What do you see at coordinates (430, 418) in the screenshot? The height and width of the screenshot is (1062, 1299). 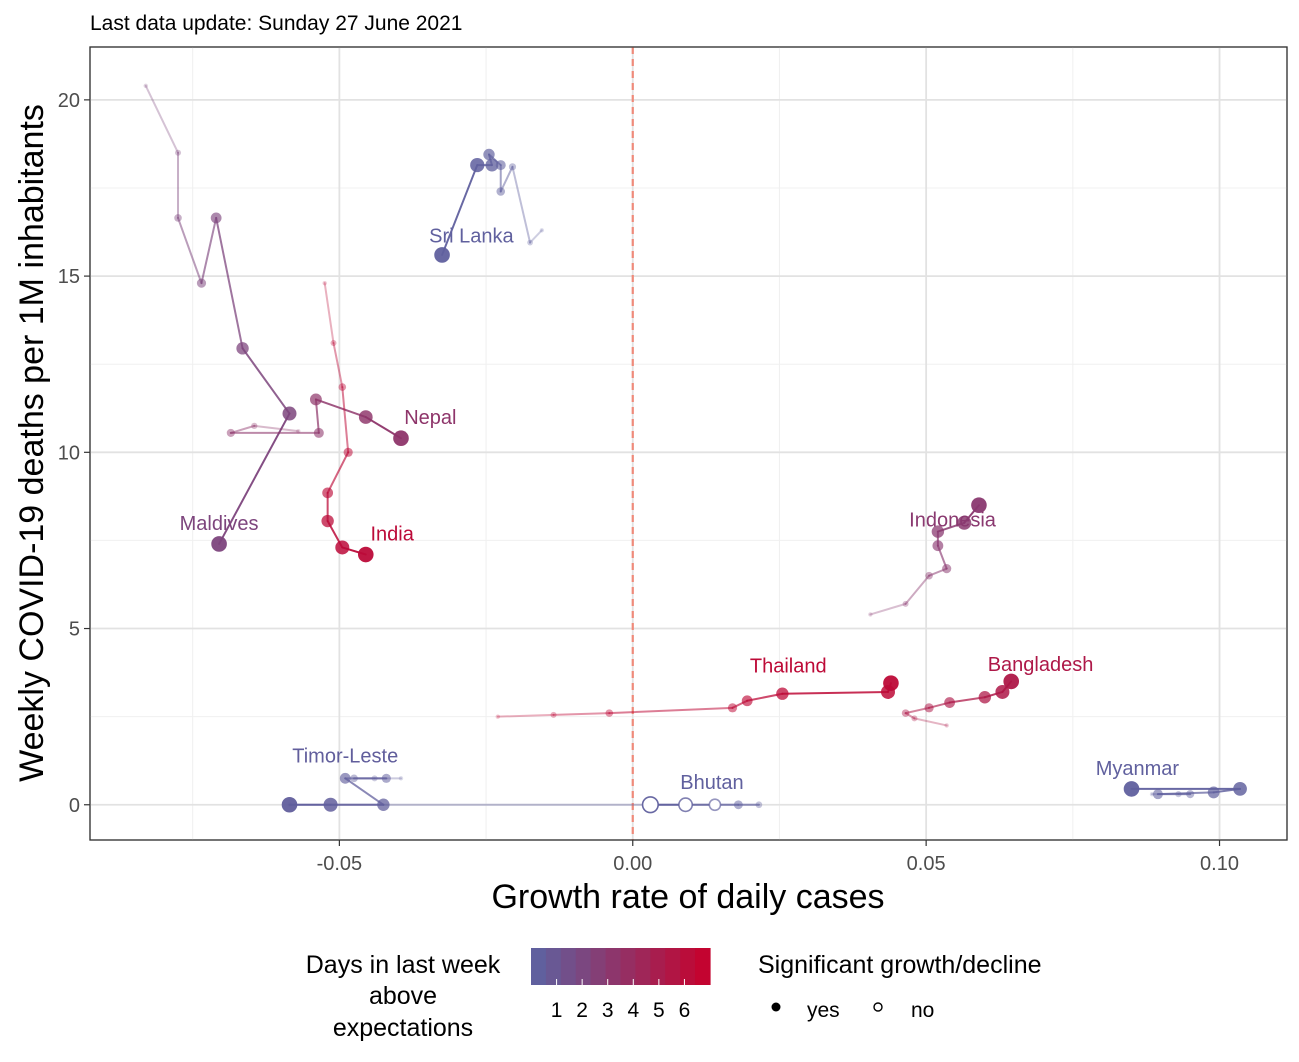 I see `country-label: Nepal` at bounding box center [430, 418].